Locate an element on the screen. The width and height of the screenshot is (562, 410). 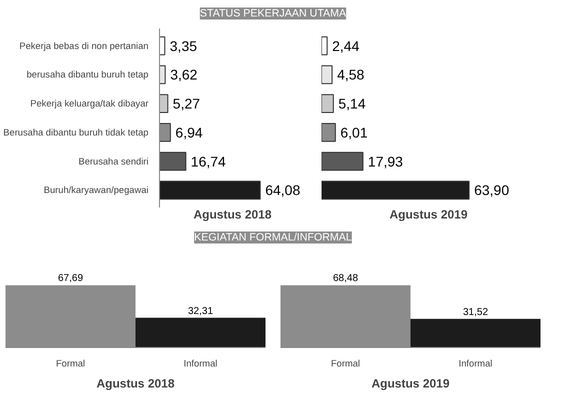
data-label: 3,35 is located at coordinates (184, 46).